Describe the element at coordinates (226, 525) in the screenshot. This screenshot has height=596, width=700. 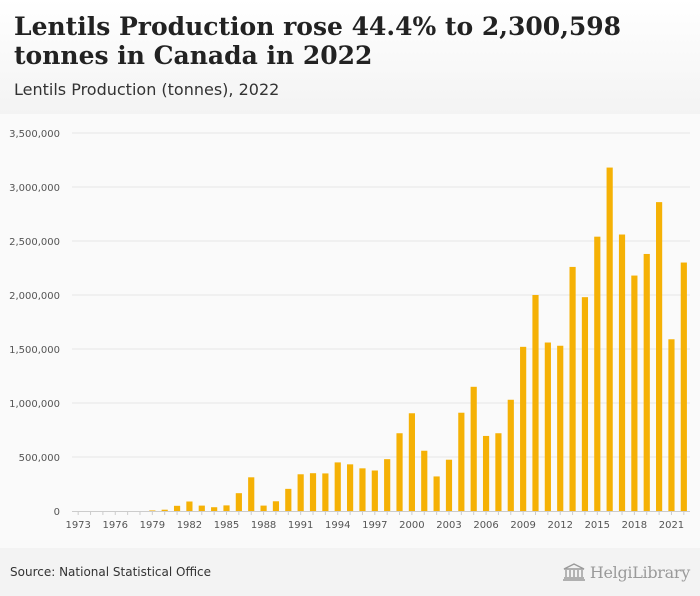
I see `x-tick-label: 1985` at that location.